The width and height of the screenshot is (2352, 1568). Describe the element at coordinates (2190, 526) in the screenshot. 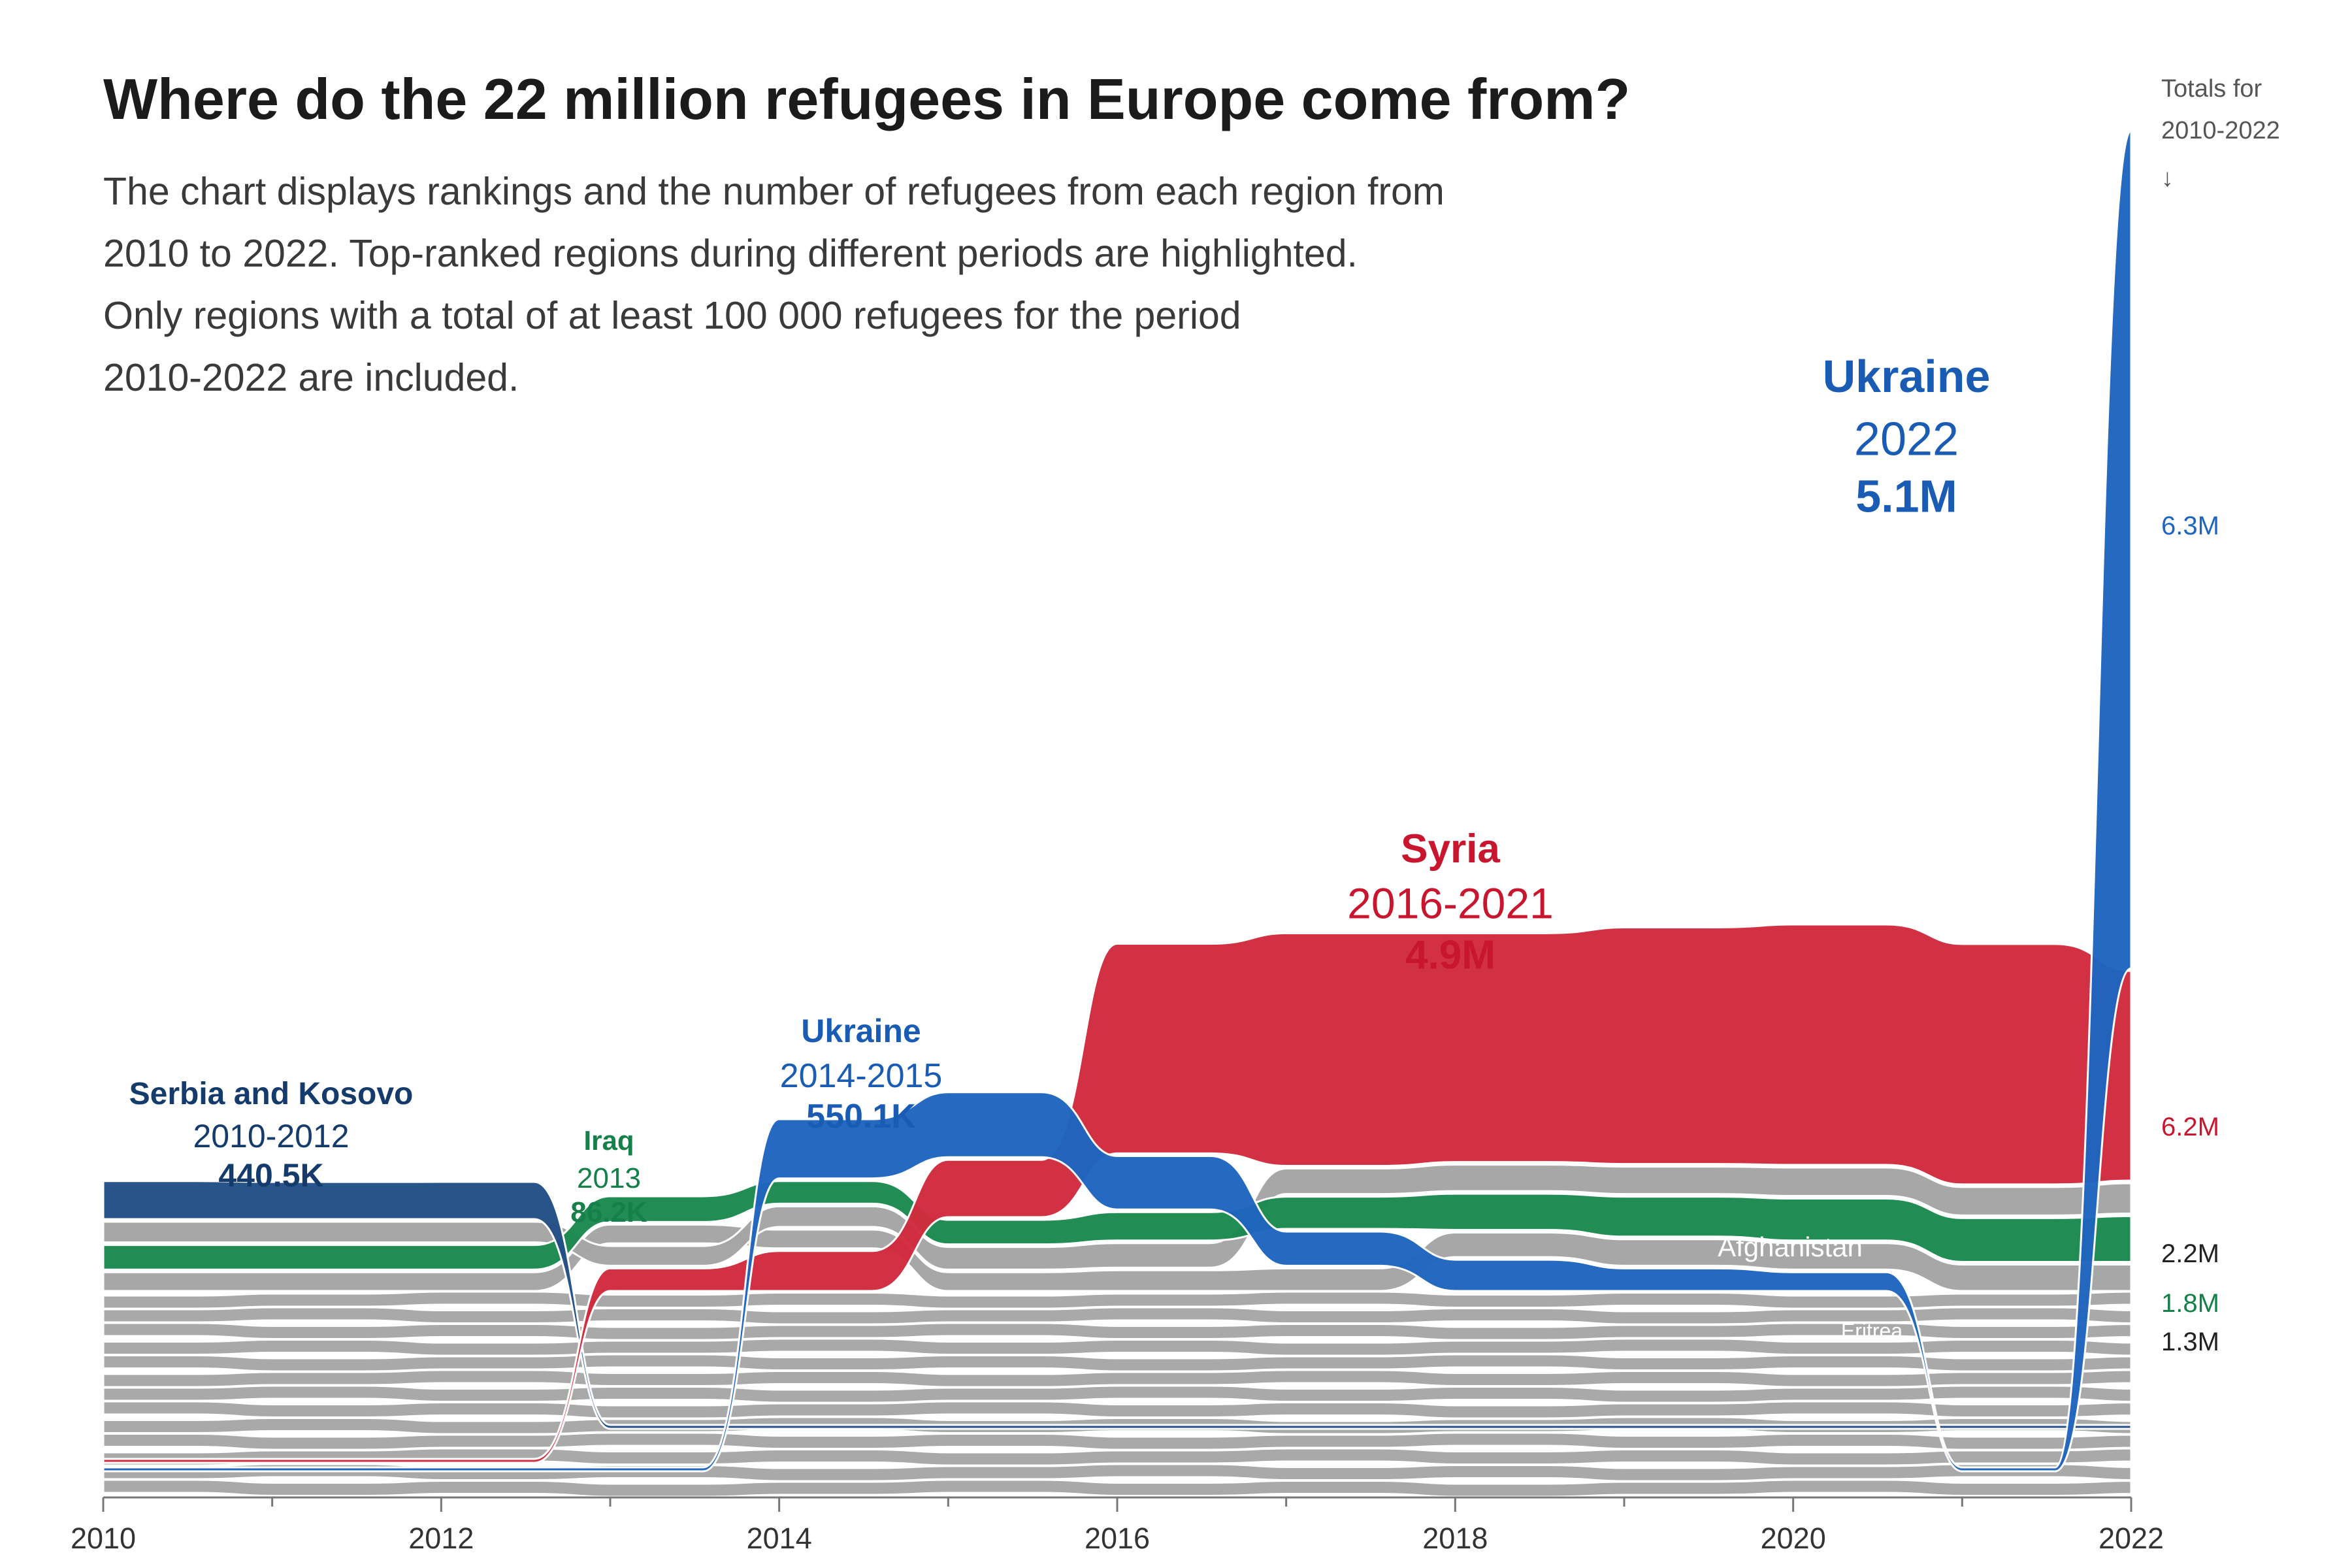

I see `series-total-label: 6.3M` at that location.